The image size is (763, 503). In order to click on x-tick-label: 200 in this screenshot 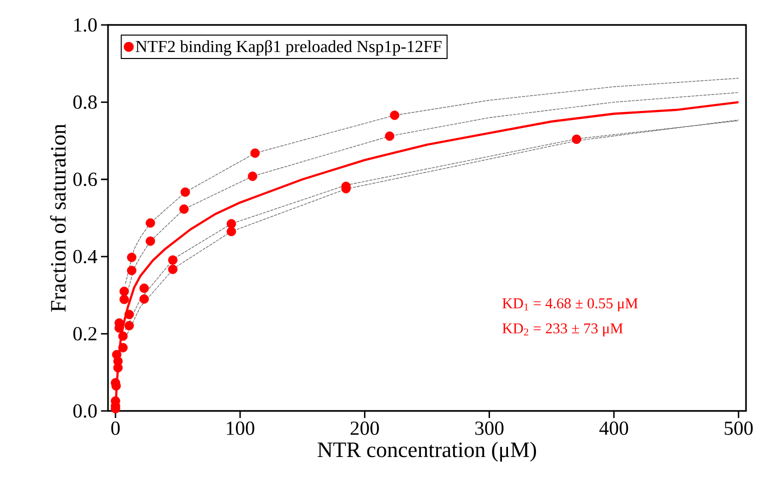, I will do `click(364, 428)`.